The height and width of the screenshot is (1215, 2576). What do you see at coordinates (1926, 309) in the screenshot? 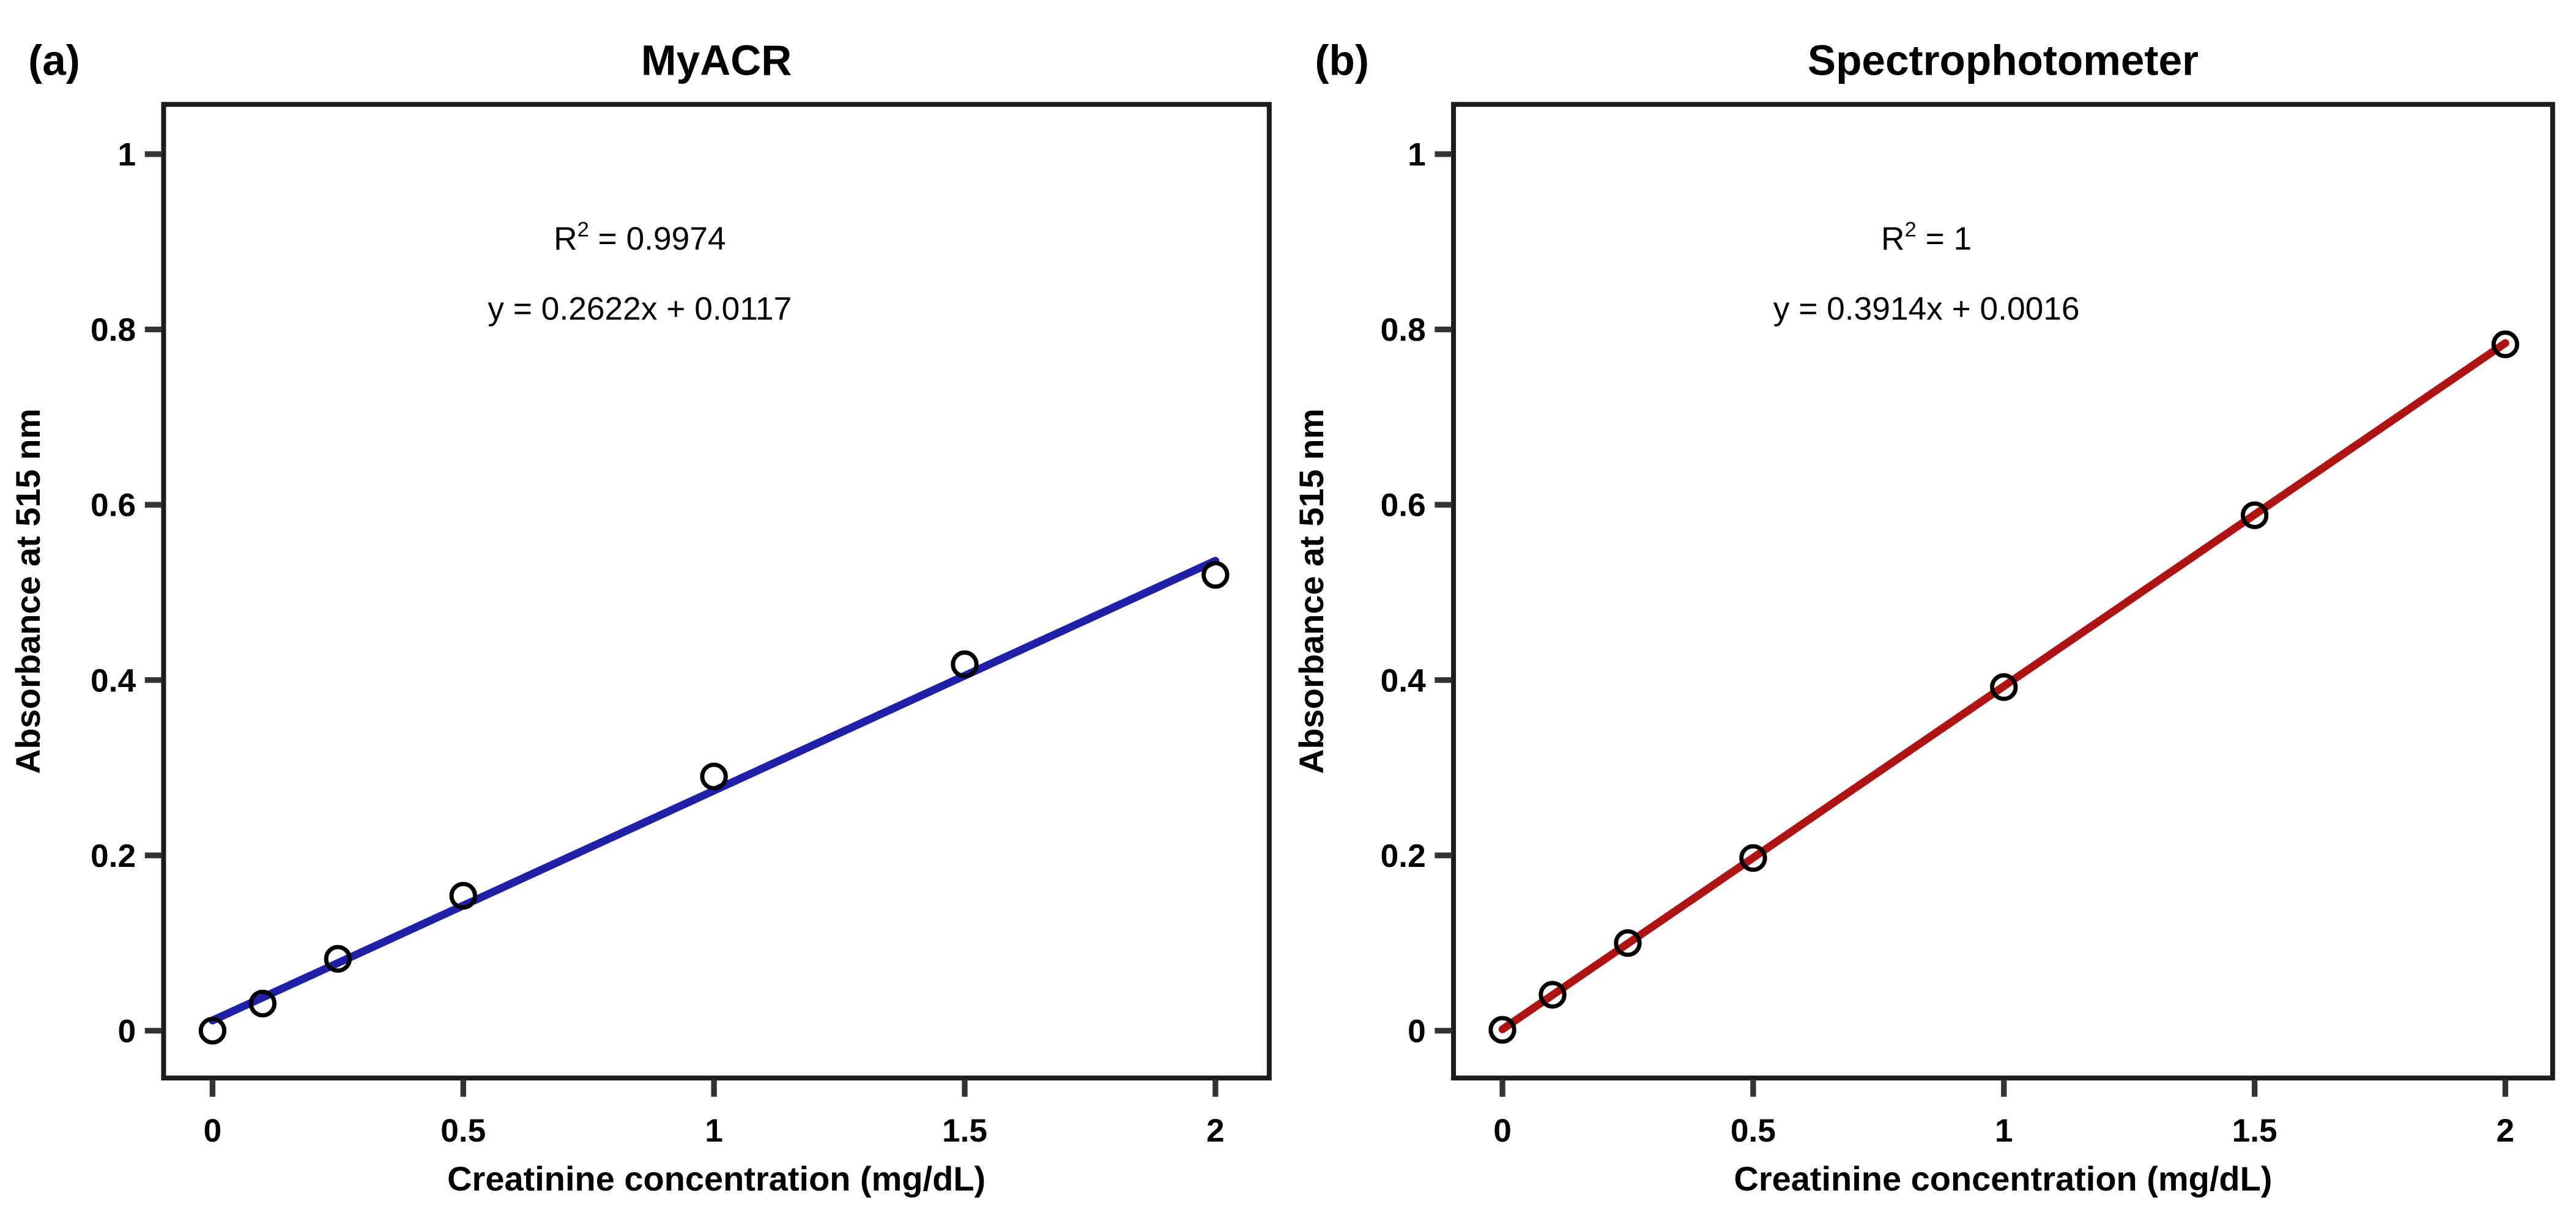
I see `equation-annotation-b: y = 0.3914x + 0.0016` at bounding box center [1926, 309].